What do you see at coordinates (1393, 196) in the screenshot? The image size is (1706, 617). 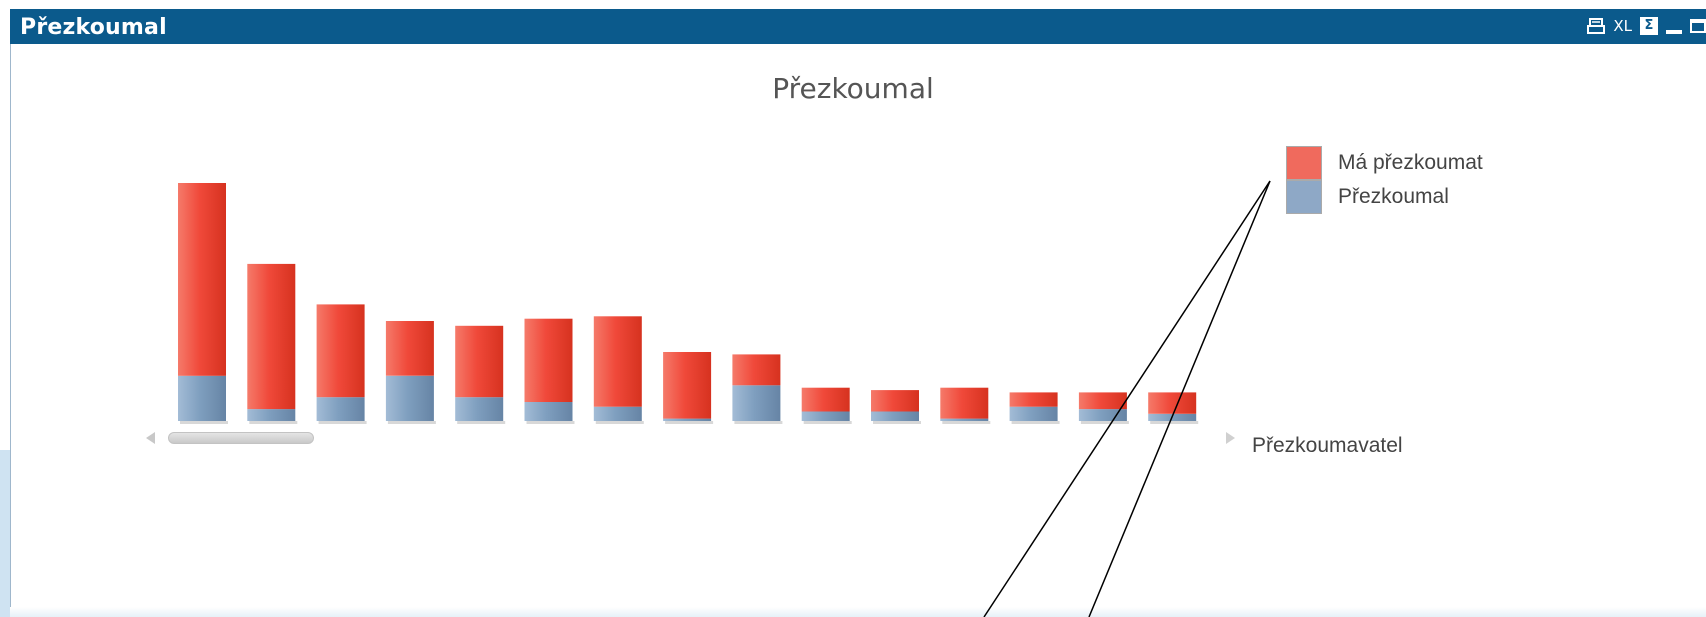 I see `legend-label: Přezkoumal` at bounding box center [1393, 196].